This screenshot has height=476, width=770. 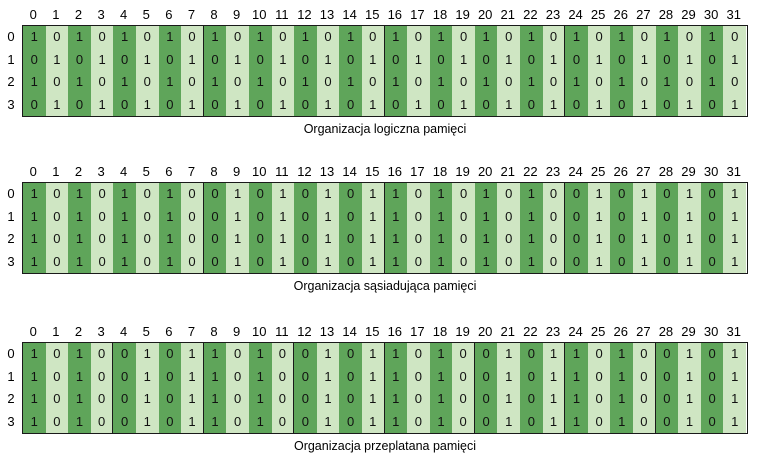 What do you see at coordinates (78, 331) in the screenshot?
I see `column-index: 2` at bounding box center [78, 331].